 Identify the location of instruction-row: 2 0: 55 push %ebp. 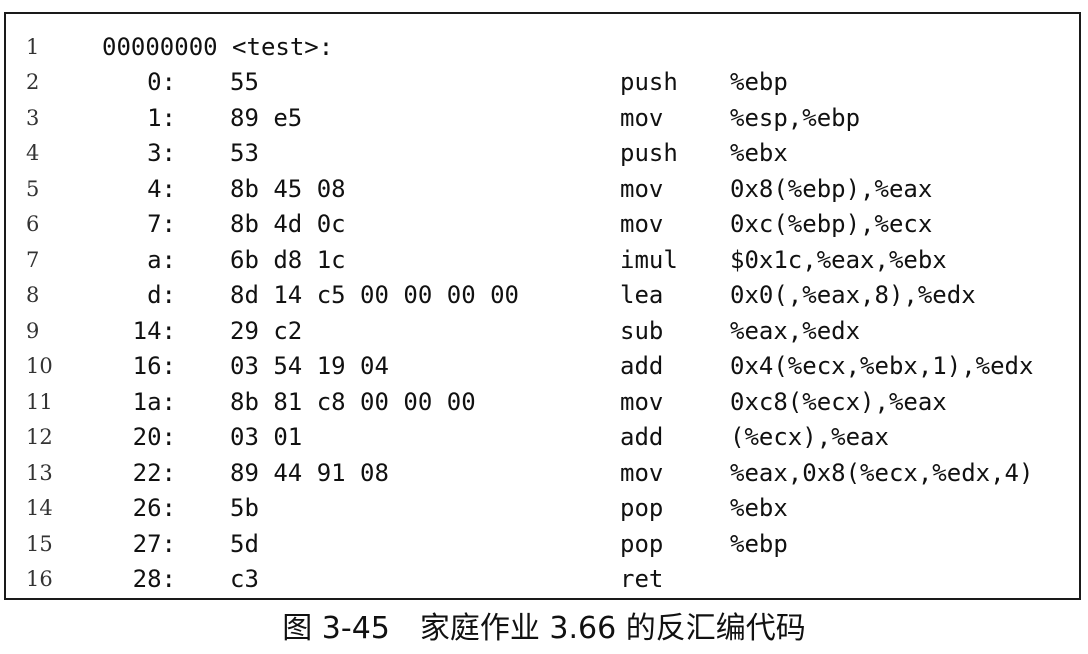
(542, 82).